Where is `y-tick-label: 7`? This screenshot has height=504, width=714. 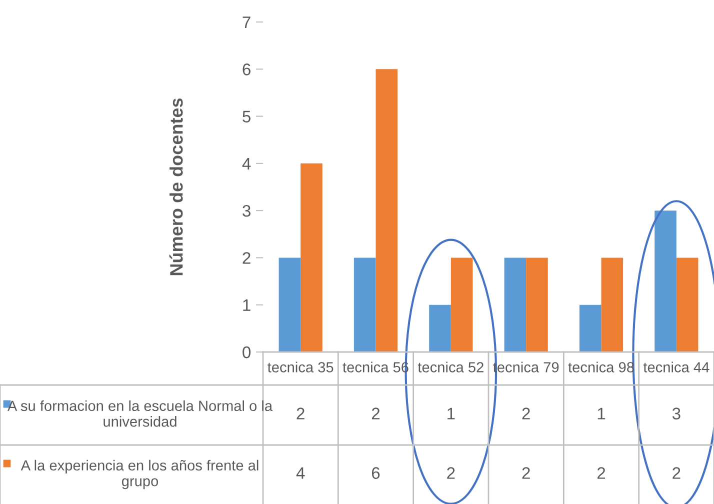 y-tick-label: 7 is located at coordinates (246, 22).